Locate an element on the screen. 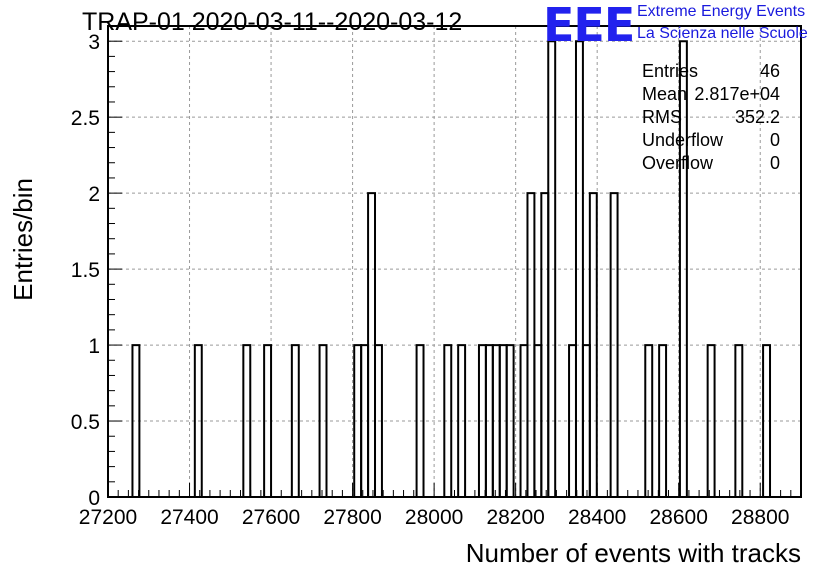 The width and height of the screenshot is (836, 572). logo-caption-line-2: La Scienza nelle Scuole is located at coordinates (722, 33).